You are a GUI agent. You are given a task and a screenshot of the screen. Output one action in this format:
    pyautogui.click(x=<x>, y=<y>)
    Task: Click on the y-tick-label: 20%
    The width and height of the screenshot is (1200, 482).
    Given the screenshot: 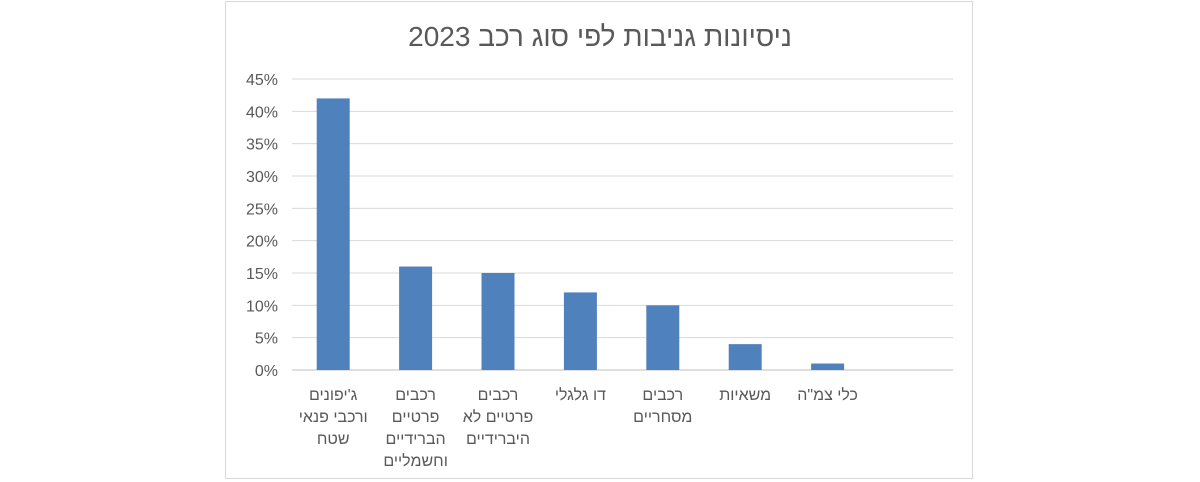 What is the action you would take?
    pyautogui.click(x=262, y=242)
    